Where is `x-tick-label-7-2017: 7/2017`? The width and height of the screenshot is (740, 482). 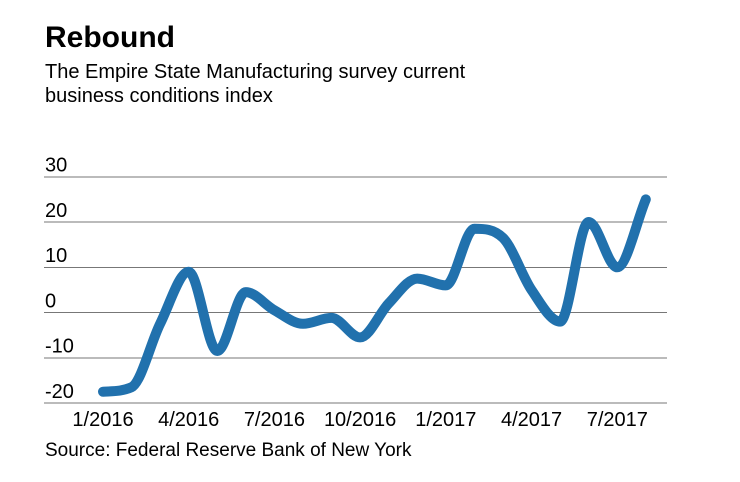
x-tick-label-7-2017: 7/2017 is located at coordinates (617, 420).